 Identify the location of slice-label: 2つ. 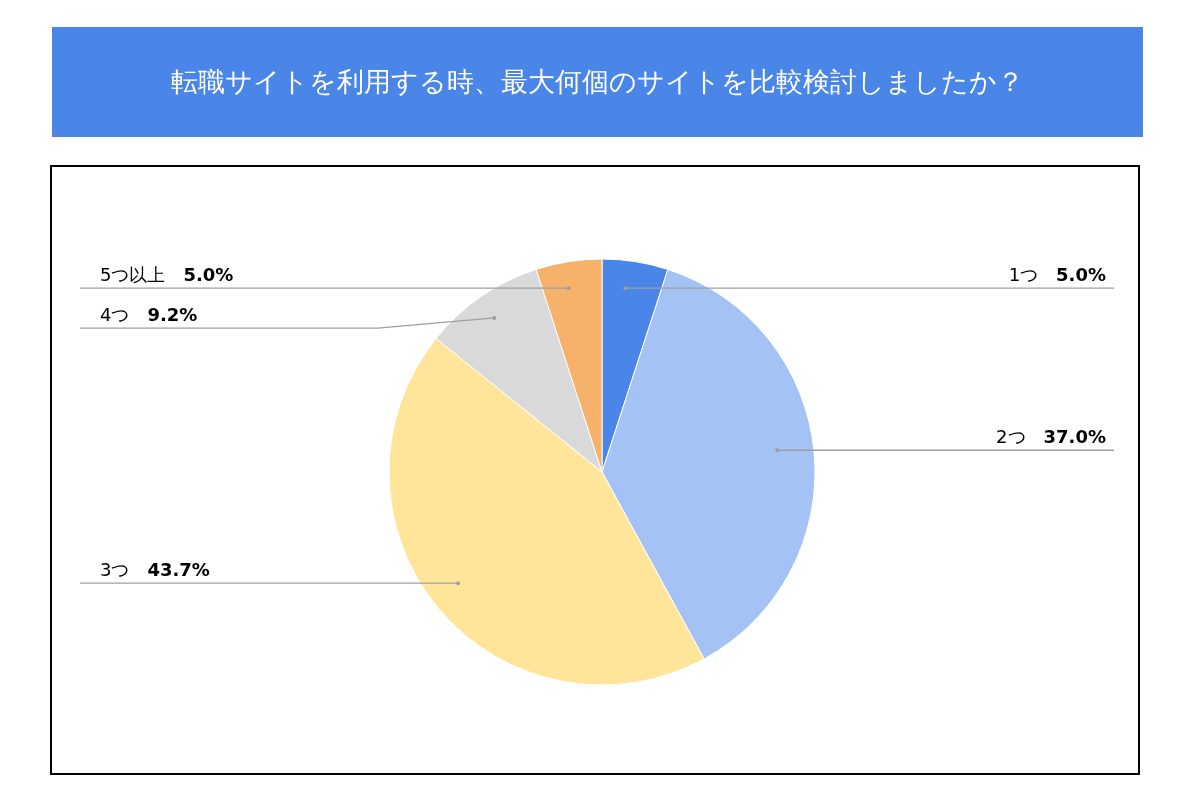
(1011, 437).